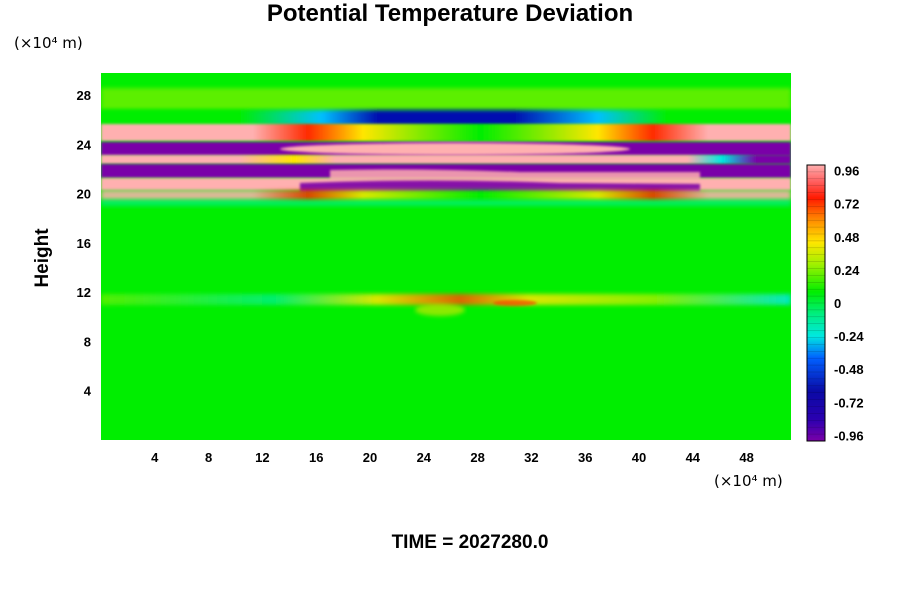 This screenshot has width=900, height=600. I want to click on x-axis-unit: (×10⁴ m), so click(748, 481).